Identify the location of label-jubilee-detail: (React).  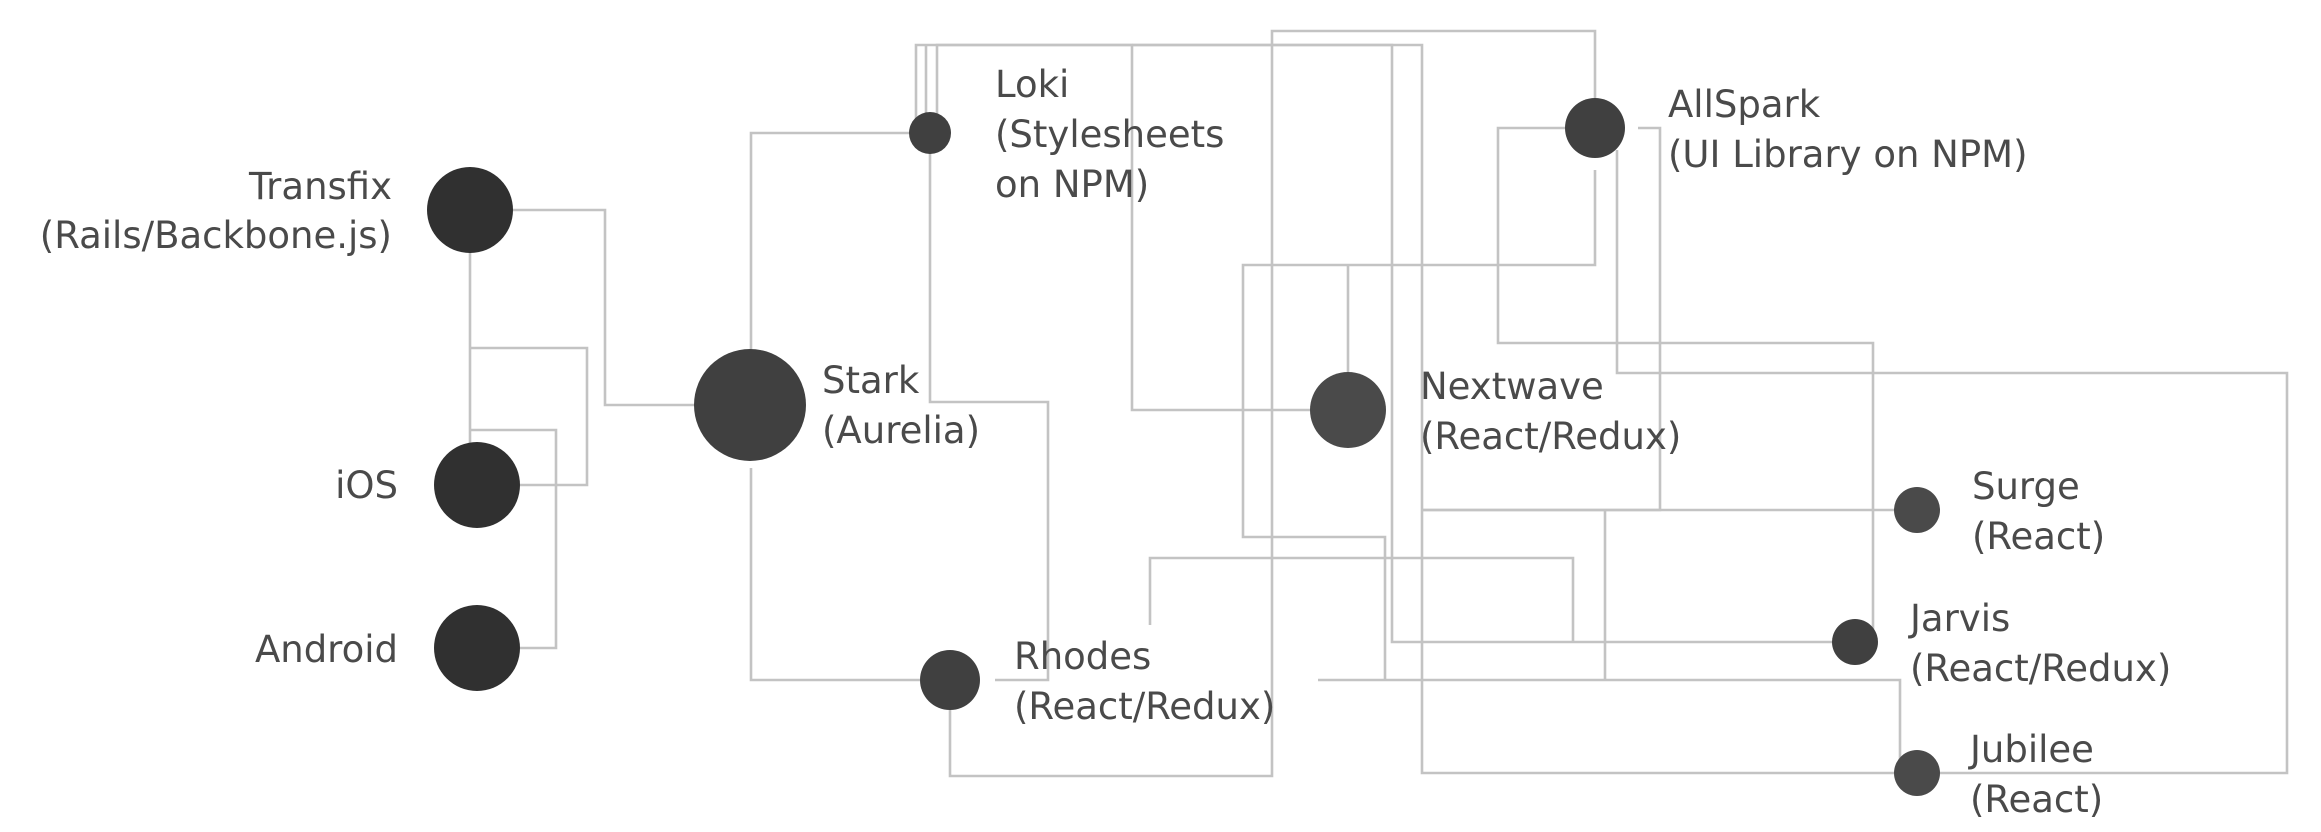
(2036, 799).